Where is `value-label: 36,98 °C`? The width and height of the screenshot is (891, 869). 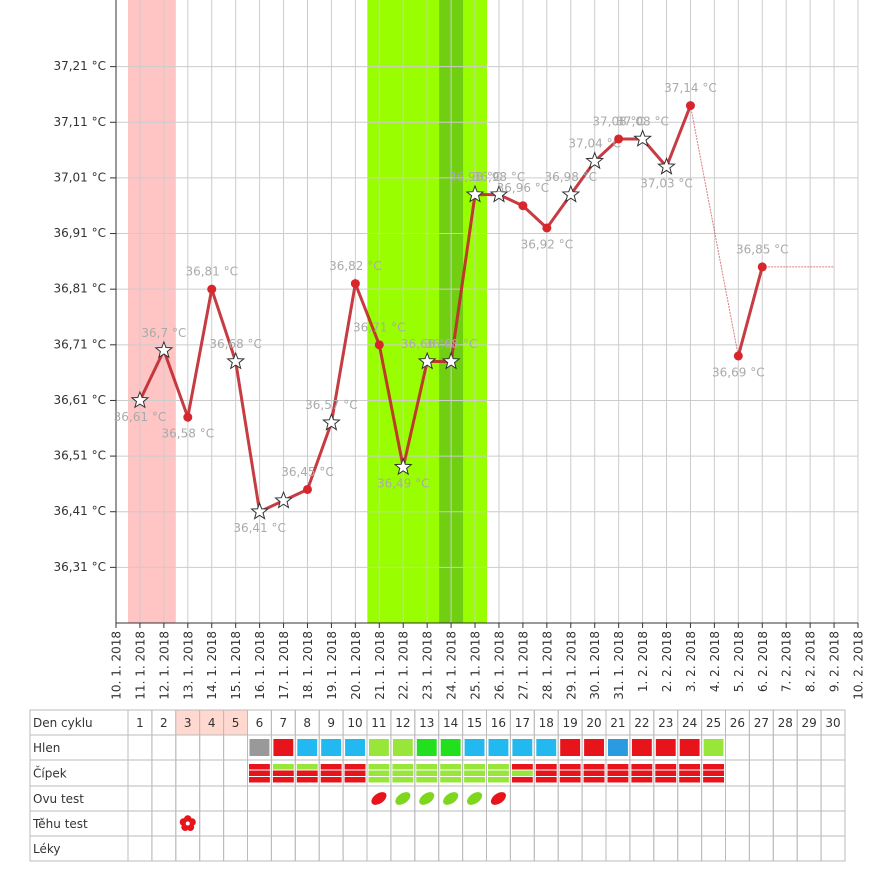 value-label: 36,98 °C is located at coordinates (499, 177).